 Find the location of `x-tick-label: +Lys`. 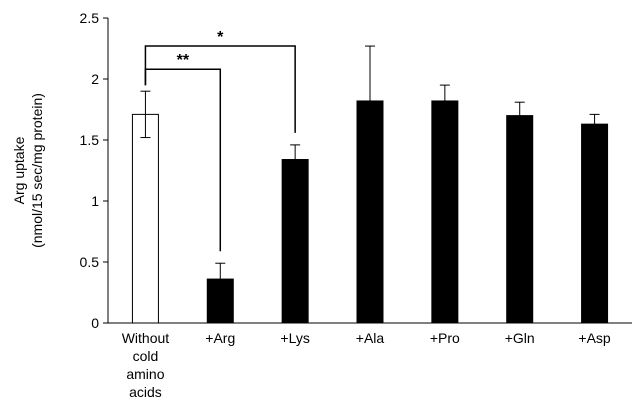

x-tick-label: +Lys is located at coordinates (294, 338).